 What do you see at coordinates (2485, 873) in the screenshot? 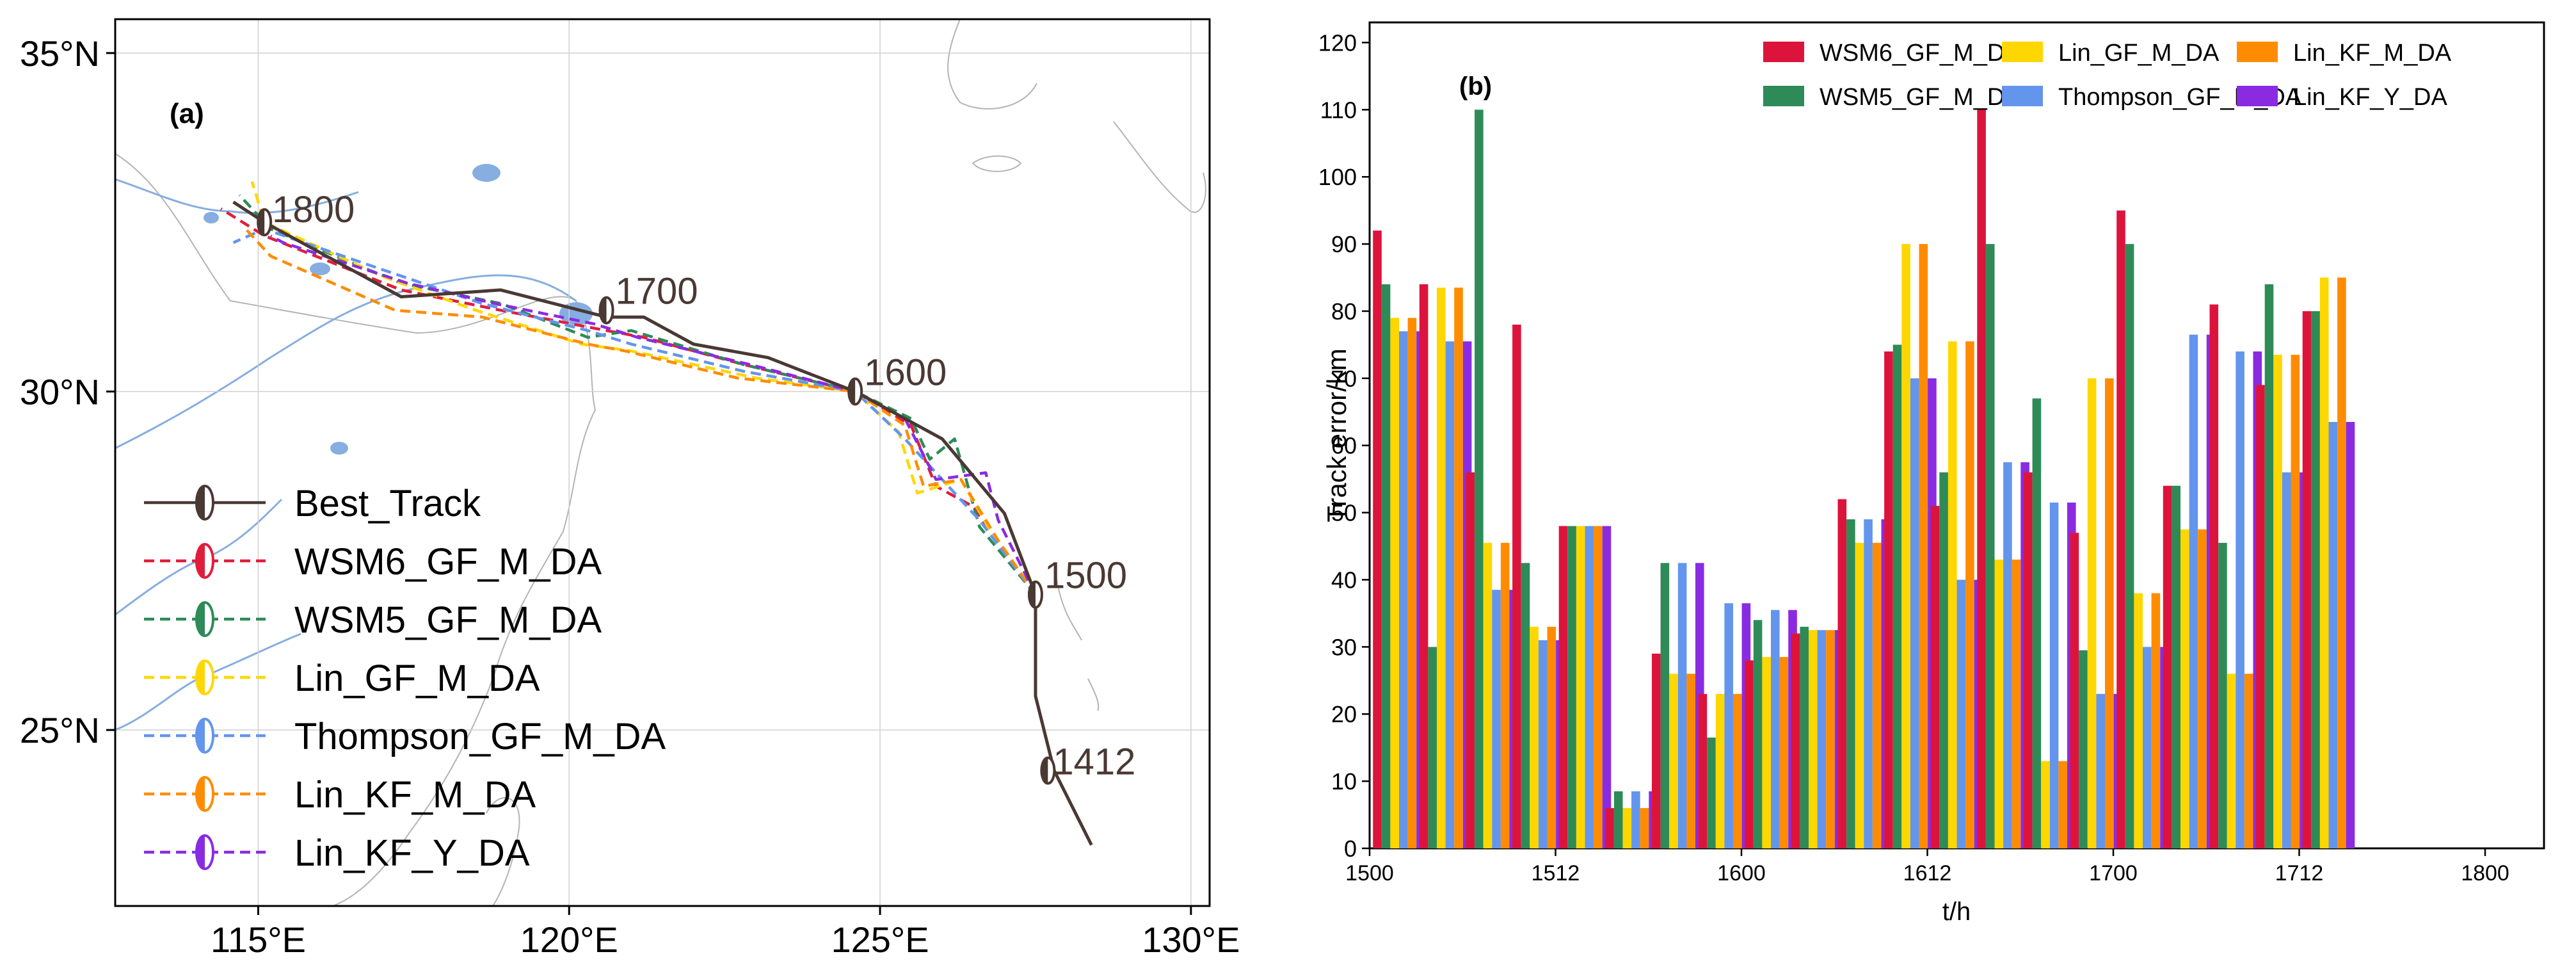
I see `x-tick-label: 1800` at bounding box center [2485, 873].